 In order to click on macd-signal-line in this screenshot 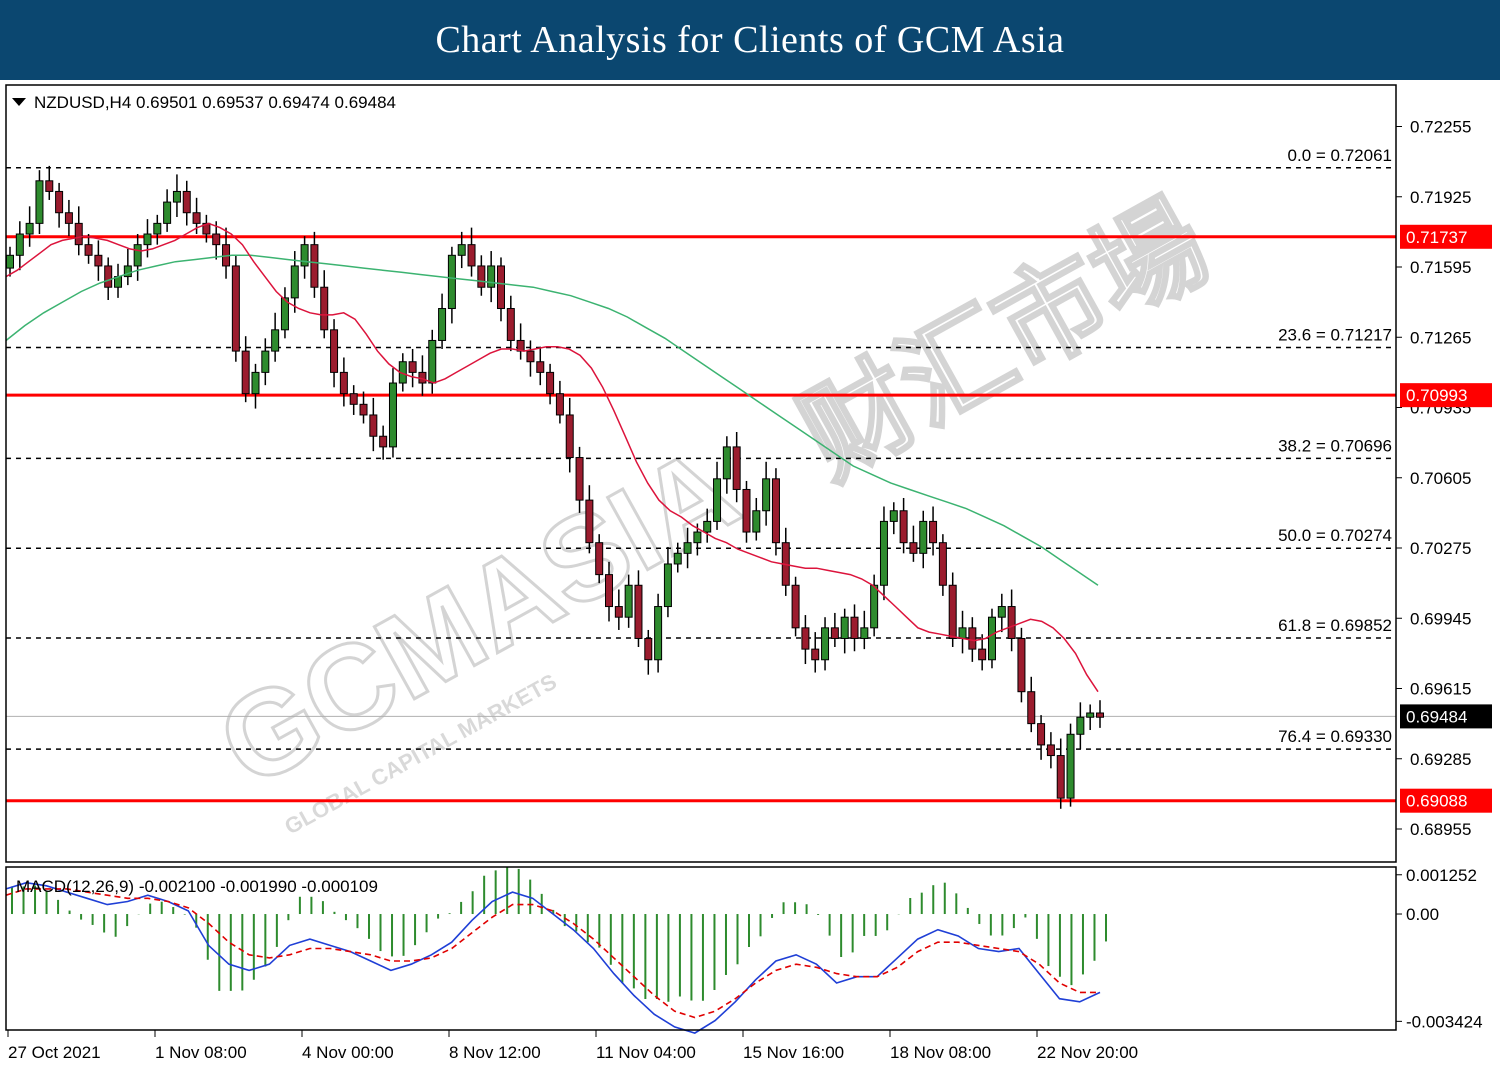, I will do `click(552, 953)`.